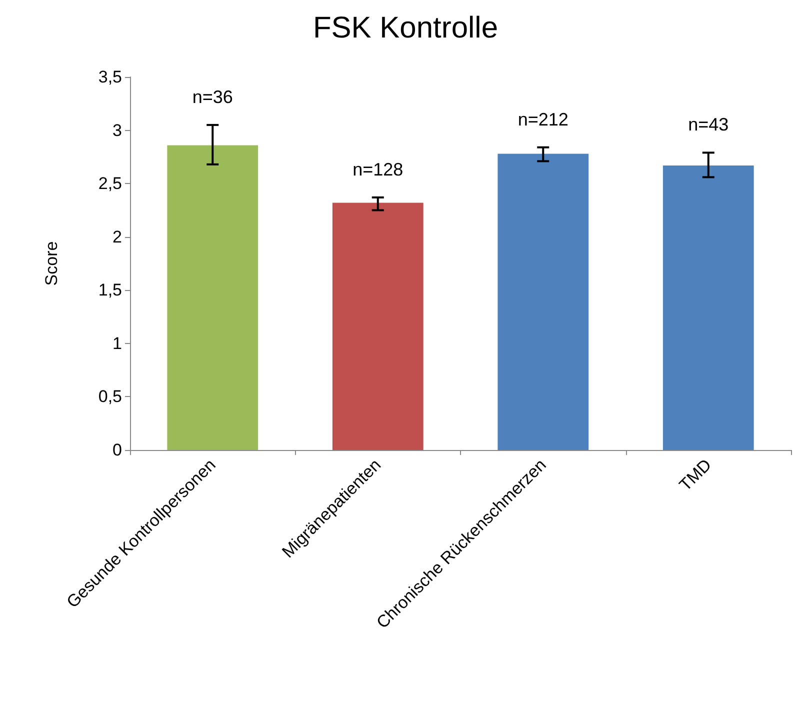  I want to click on y-tick-label: 0,5, so click(110, 396).